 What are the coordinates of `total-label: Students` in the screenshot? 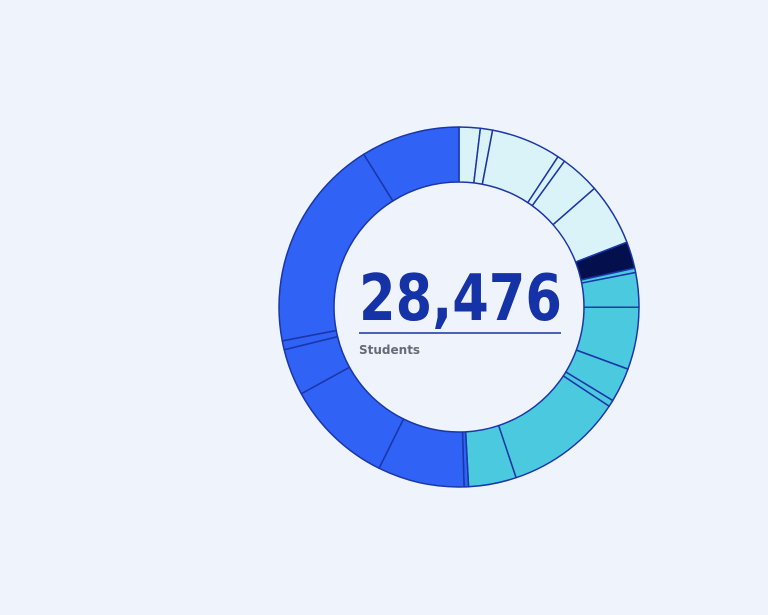 It's located at (389, 350).